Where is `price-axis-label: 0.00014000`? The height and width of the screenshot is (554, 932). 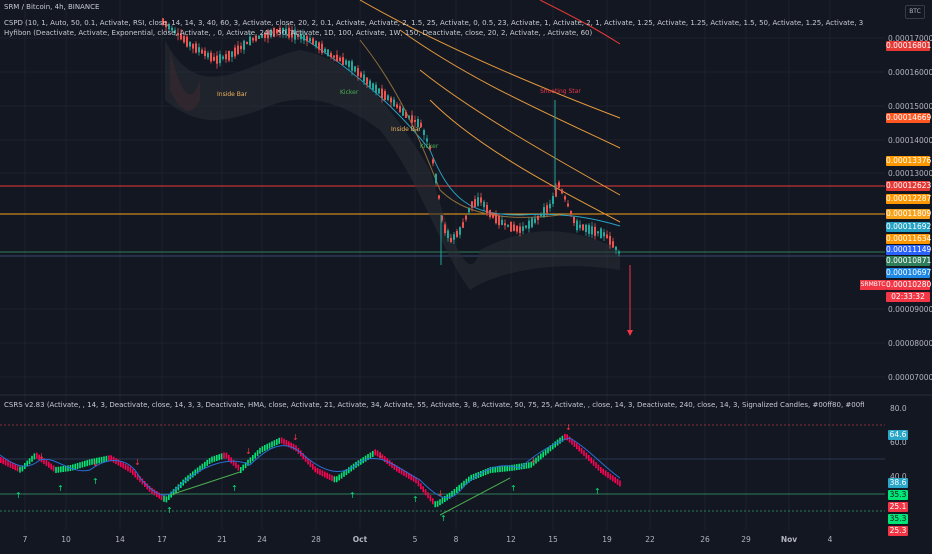
price-axis-label: 0.00014000 is located at coordinates (910, 140).